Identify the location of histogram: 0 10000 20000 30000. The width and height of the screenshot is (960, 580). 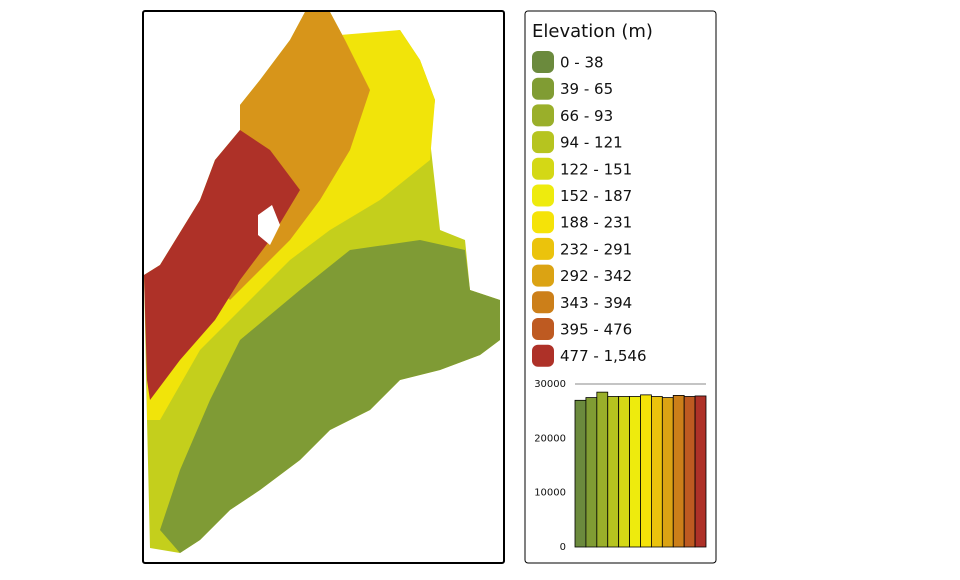
(620, 466).